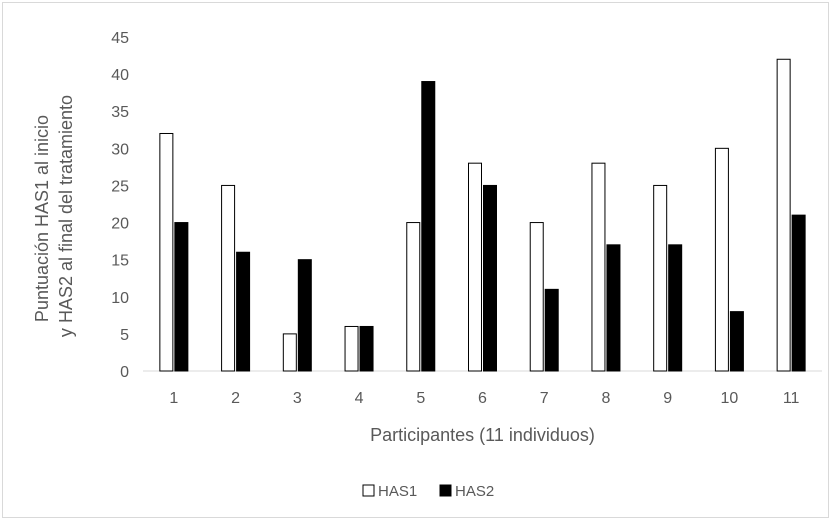  Describe the element at coordinates (730, 398) in the screenshot. I see `x-tick-label: 10` at that location.